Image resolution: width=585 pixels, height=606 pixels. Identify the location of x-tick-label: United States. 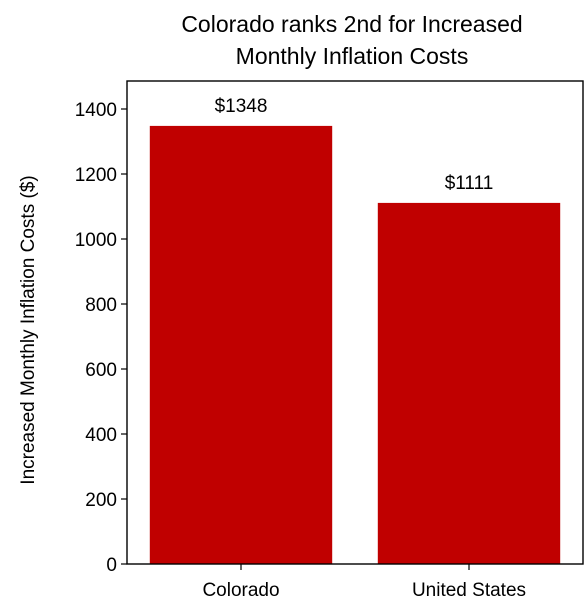
(469, 590).